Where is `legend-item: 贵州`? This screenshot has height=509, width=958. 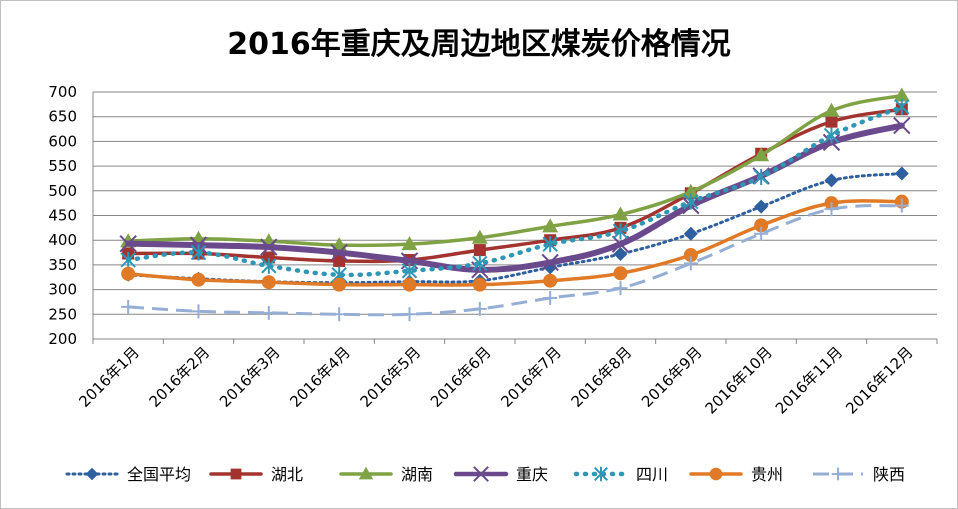
legend-item: 贵州 is located at coordinates (736, 474).